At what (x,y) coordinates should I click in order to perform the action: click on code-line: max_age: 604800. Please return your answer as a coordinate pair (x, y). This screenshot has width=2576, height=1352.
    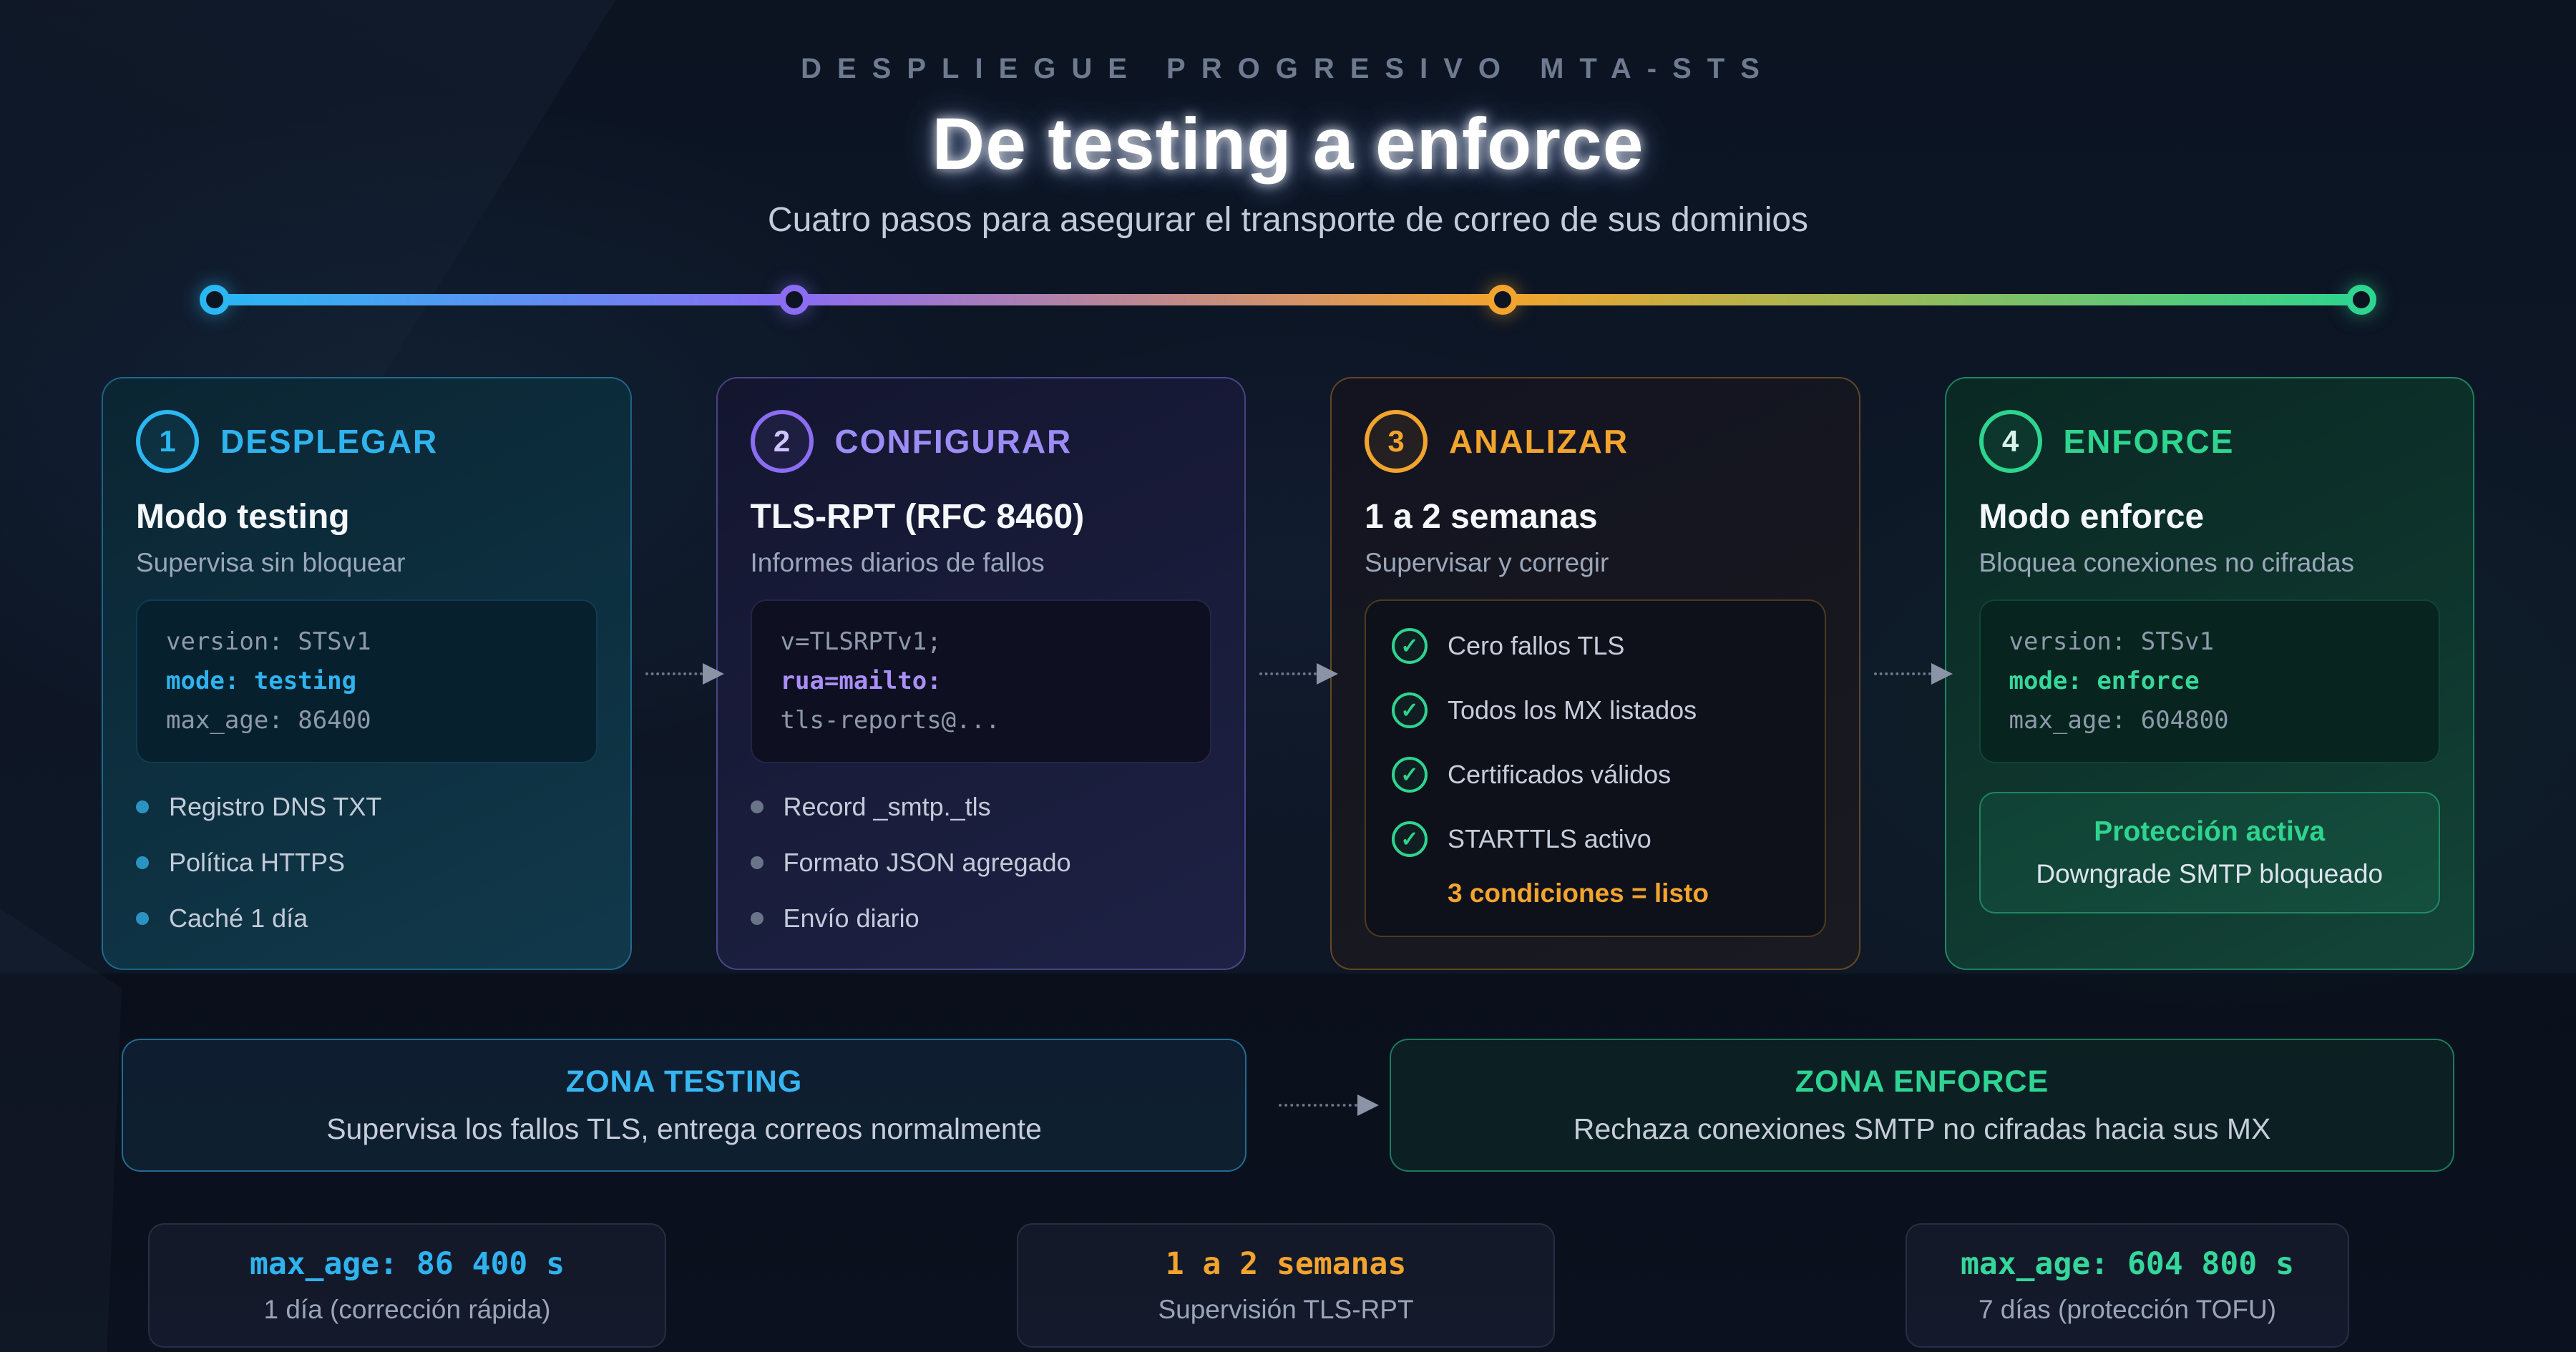
    Looking at the image, I should click on (2119, 721).